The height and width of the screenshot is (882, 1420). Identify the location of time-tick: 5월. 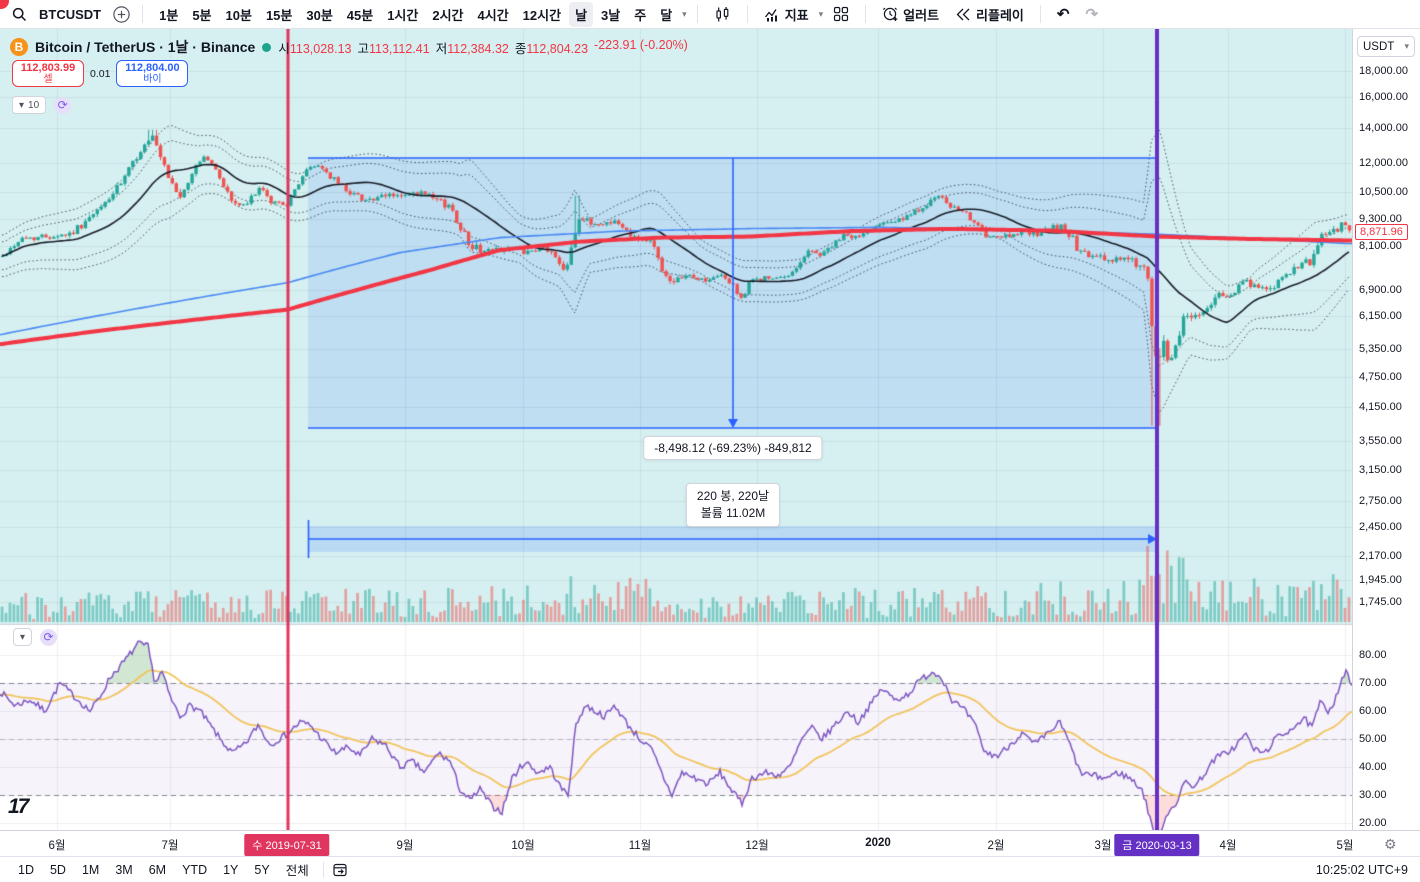
(1345, 846).